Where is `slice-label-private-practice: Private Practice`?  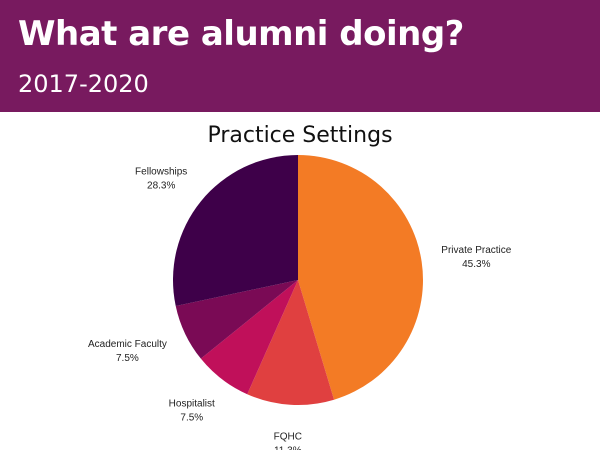 slice-label-private-practice: Private Practice is located at coordinates (476, 250).